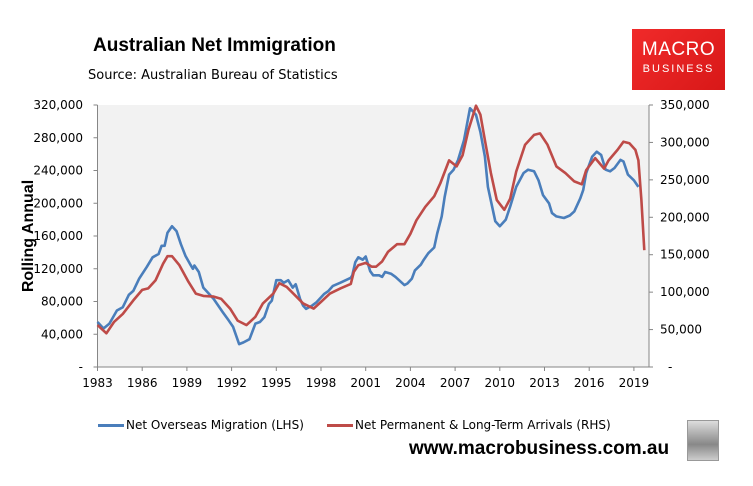 The height and width of the screenshot is (486, 753). Describe the element at coordinates (214, 45) in the screenshot. I see `chart-title: Australian Net Immigration` at that location.